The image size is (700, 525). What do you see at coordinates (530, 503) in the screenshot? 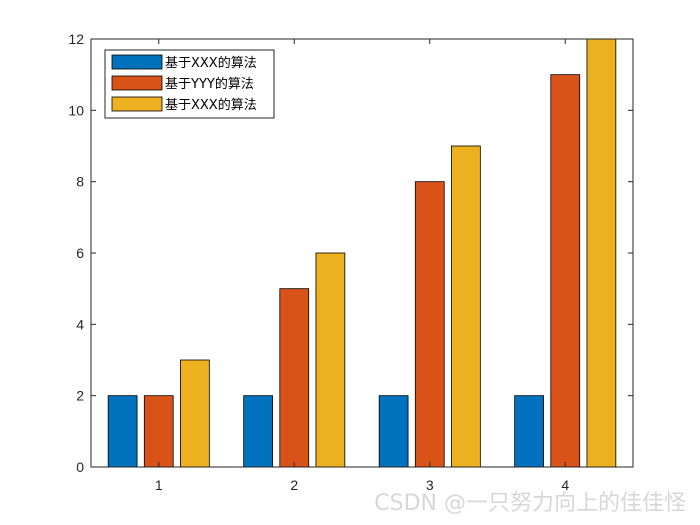
I see `watermark-text: CSDN @一只努力向上的佳佳怪` at bounding box center [530, 503].